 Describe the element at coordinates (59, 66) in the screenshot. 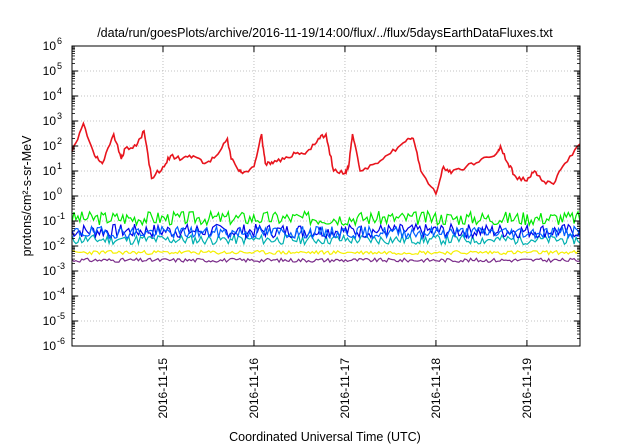

I see `y-tick-exponent: 5` at that location.